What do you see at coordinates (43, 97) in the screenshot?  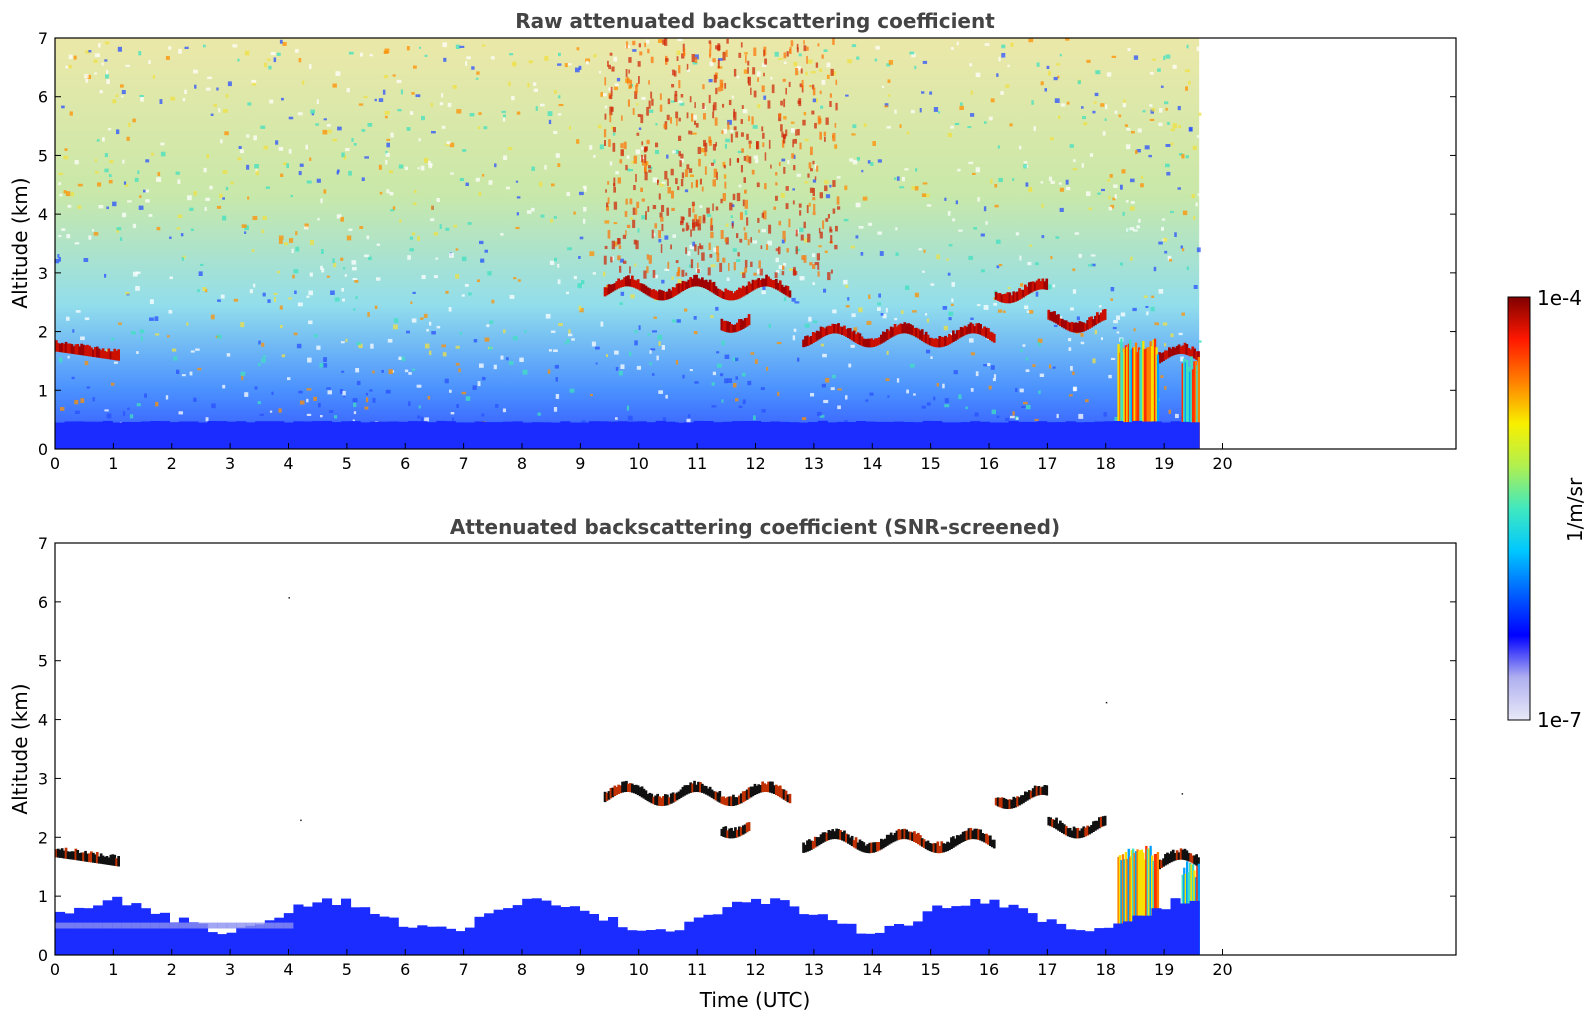 I see `y-tick-label: 6` at bounding box center [43, 97].